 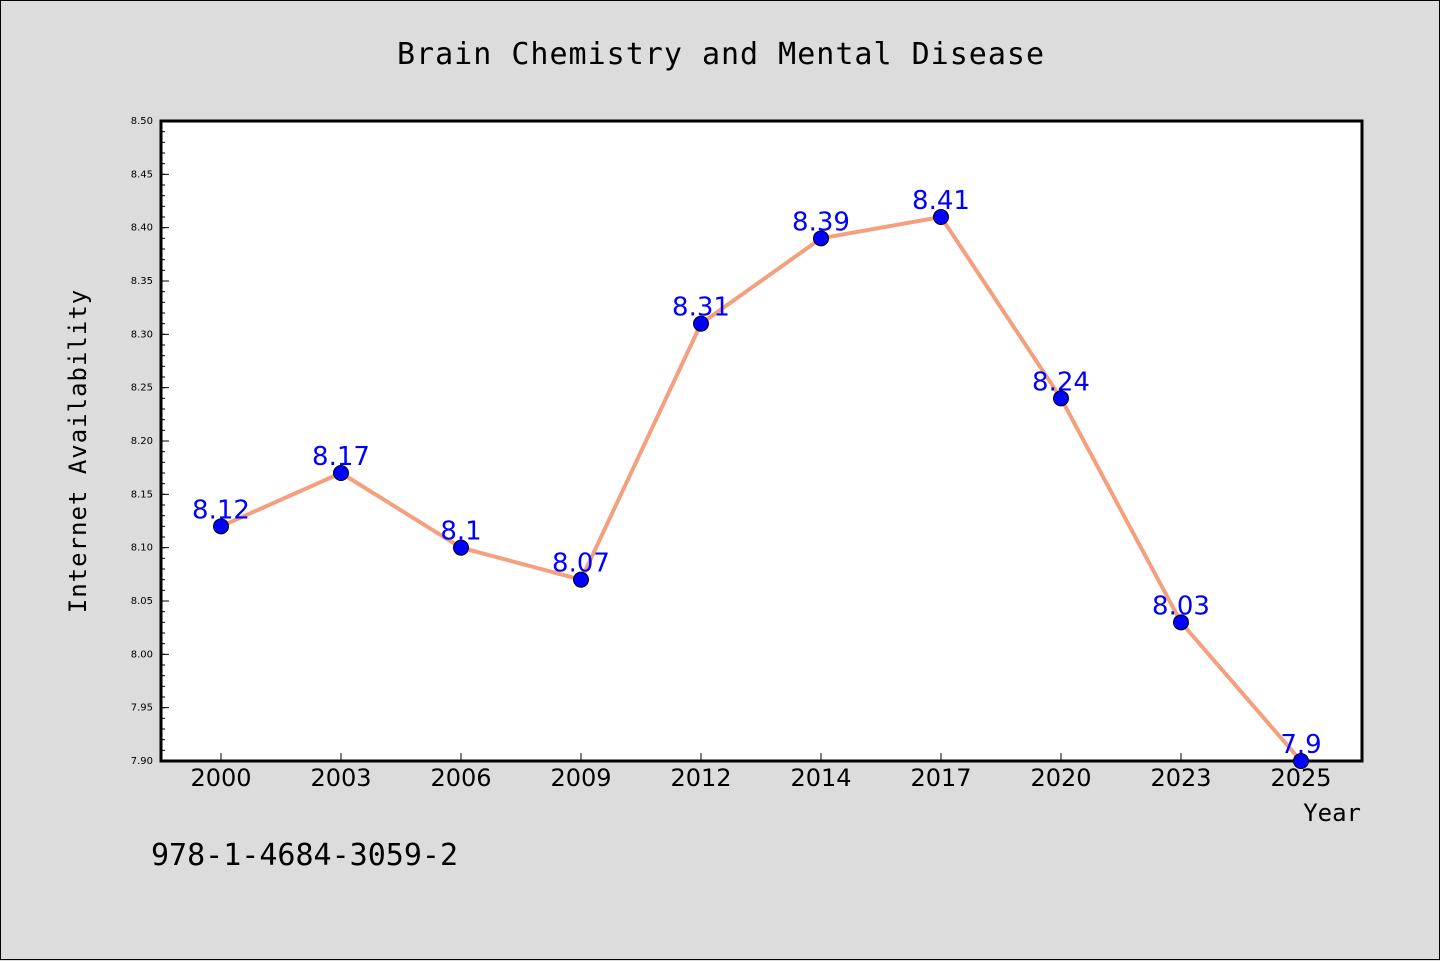 I want to click on y-tick-label: 8.15, so click(x=142, y=494).